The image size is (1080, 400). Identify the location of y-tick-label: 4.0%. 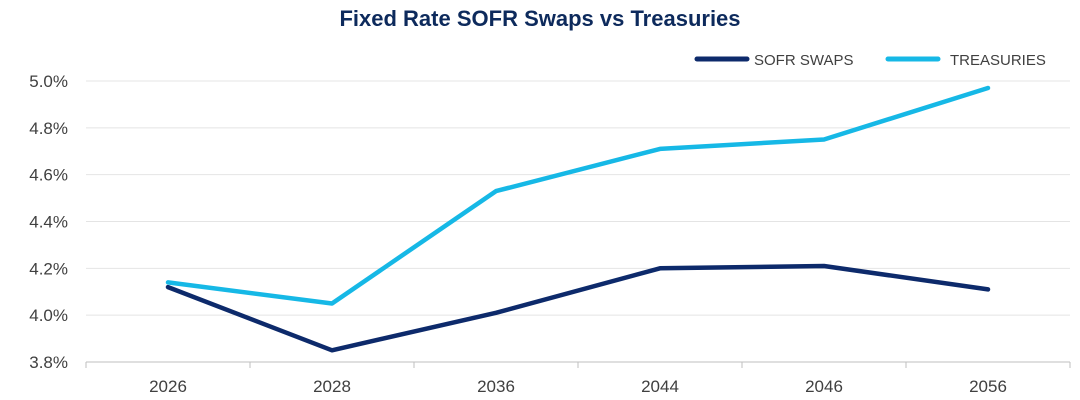
(48, 315).